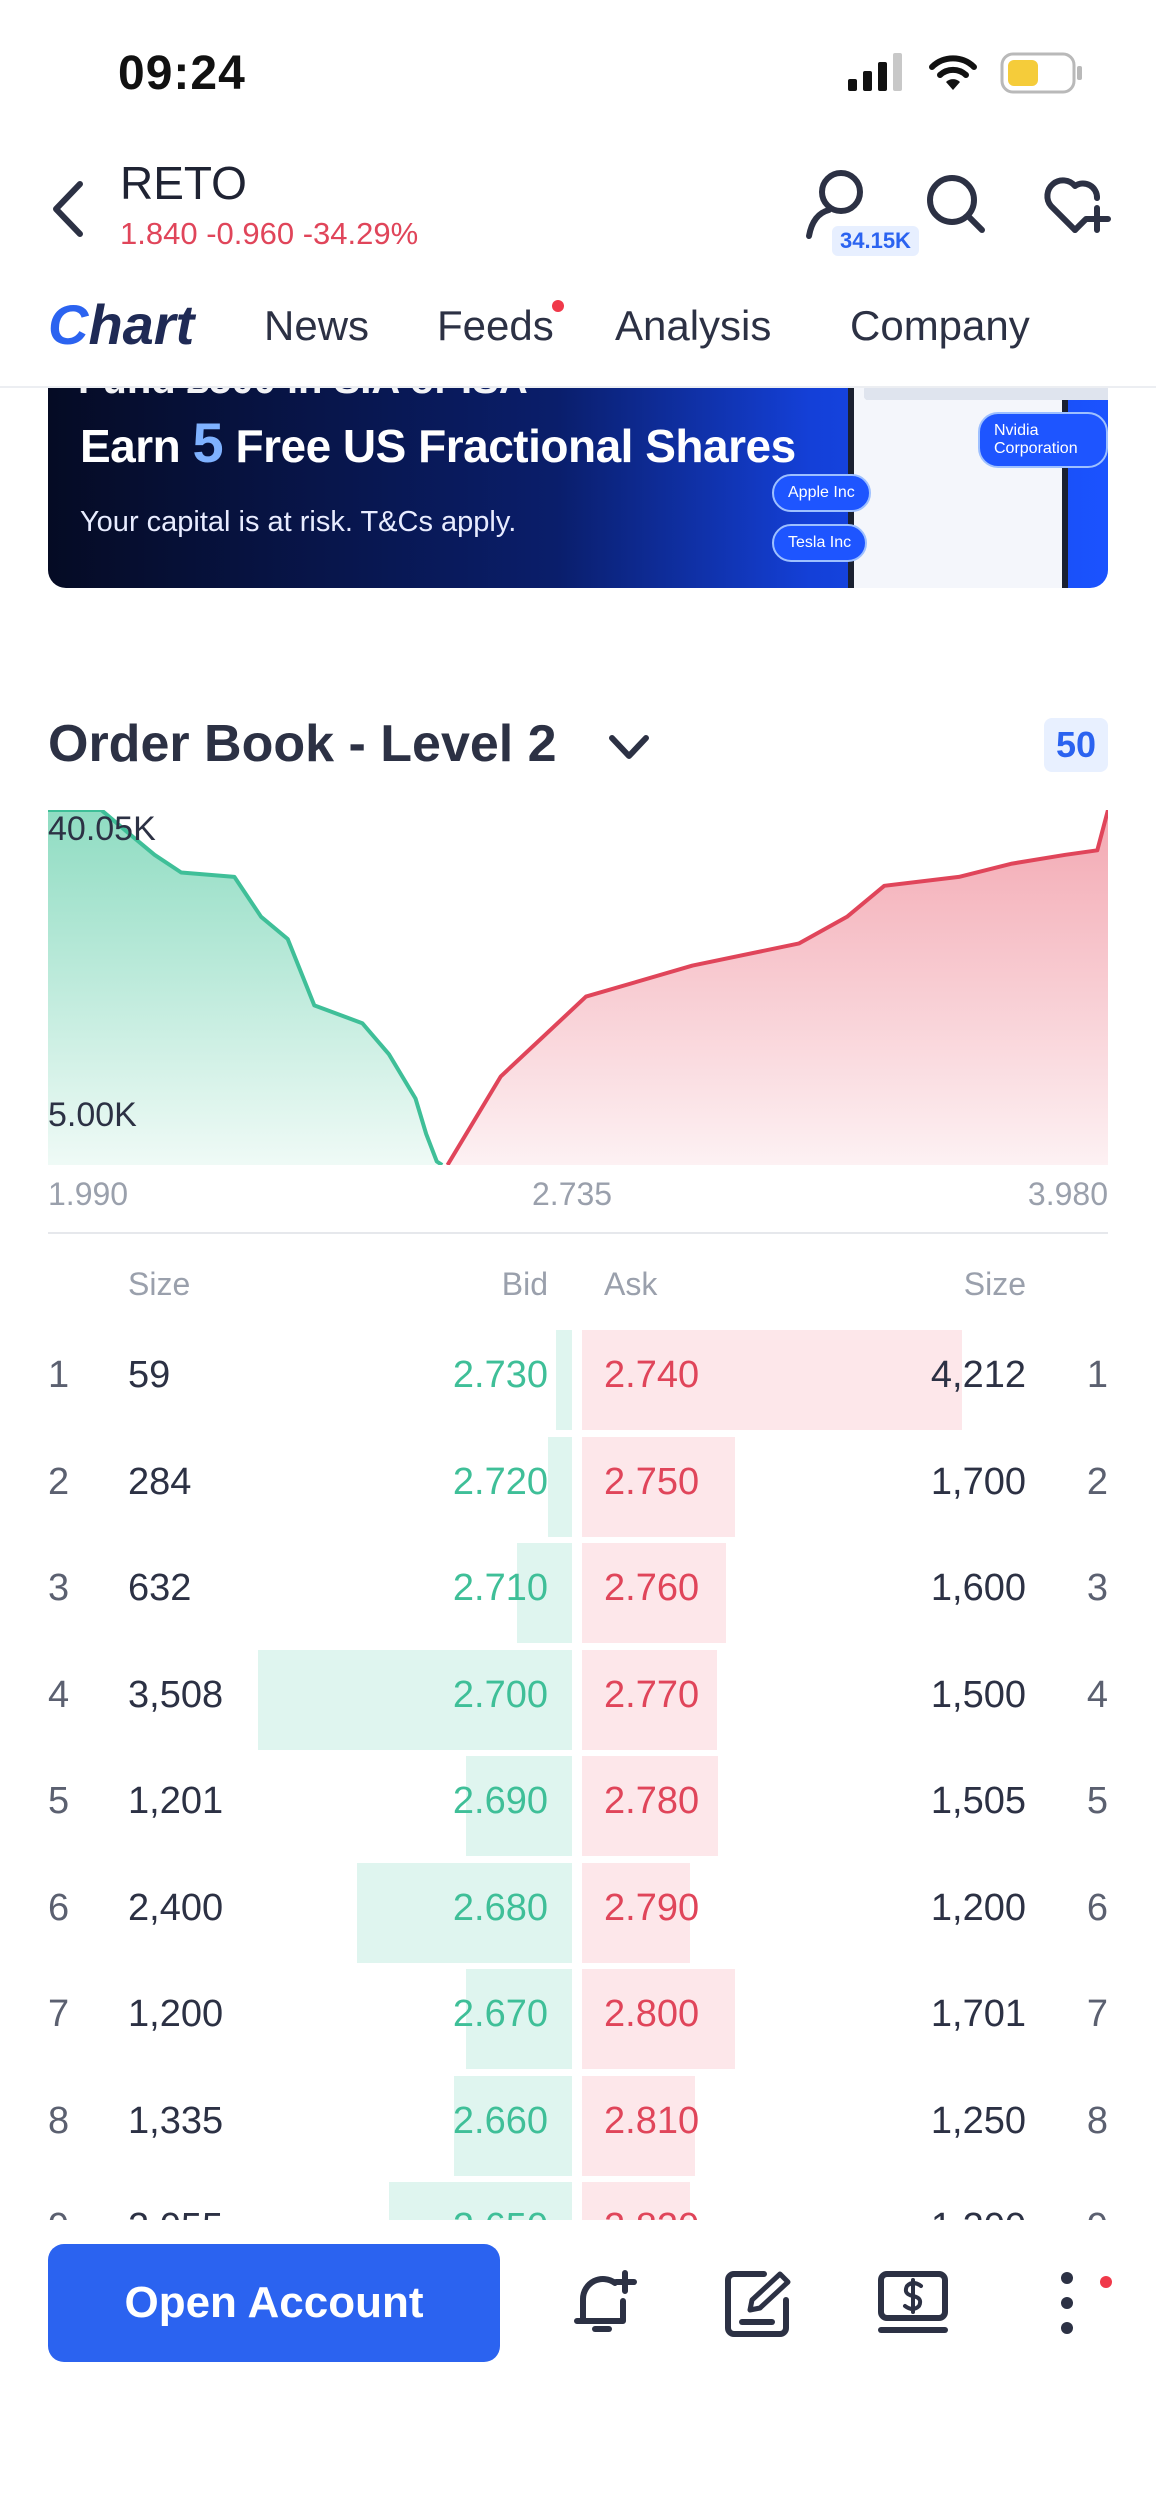 Image resolution: width=1156 pixels, height=2500 pixels. What do you see at coordinates (1097, 2014) in the screenshot?
I see `ask-level-index: 7` at bounding box center [1097, 2014].